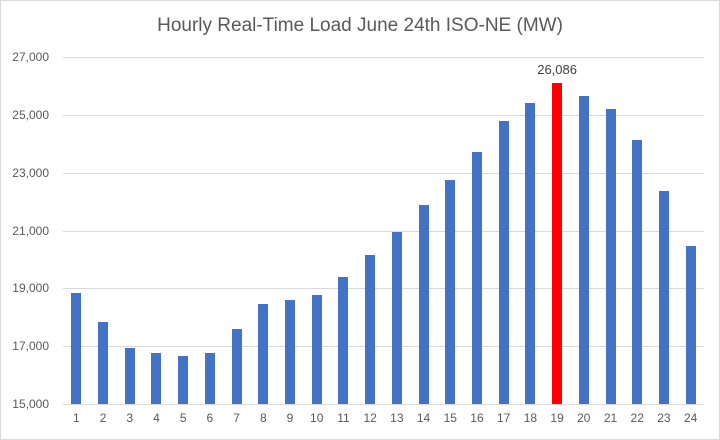  What do you see at coordinates (183, 418) in the screenshot?
I see `x-tick-label-hour-5: 5` at bounding box center [183, 418].